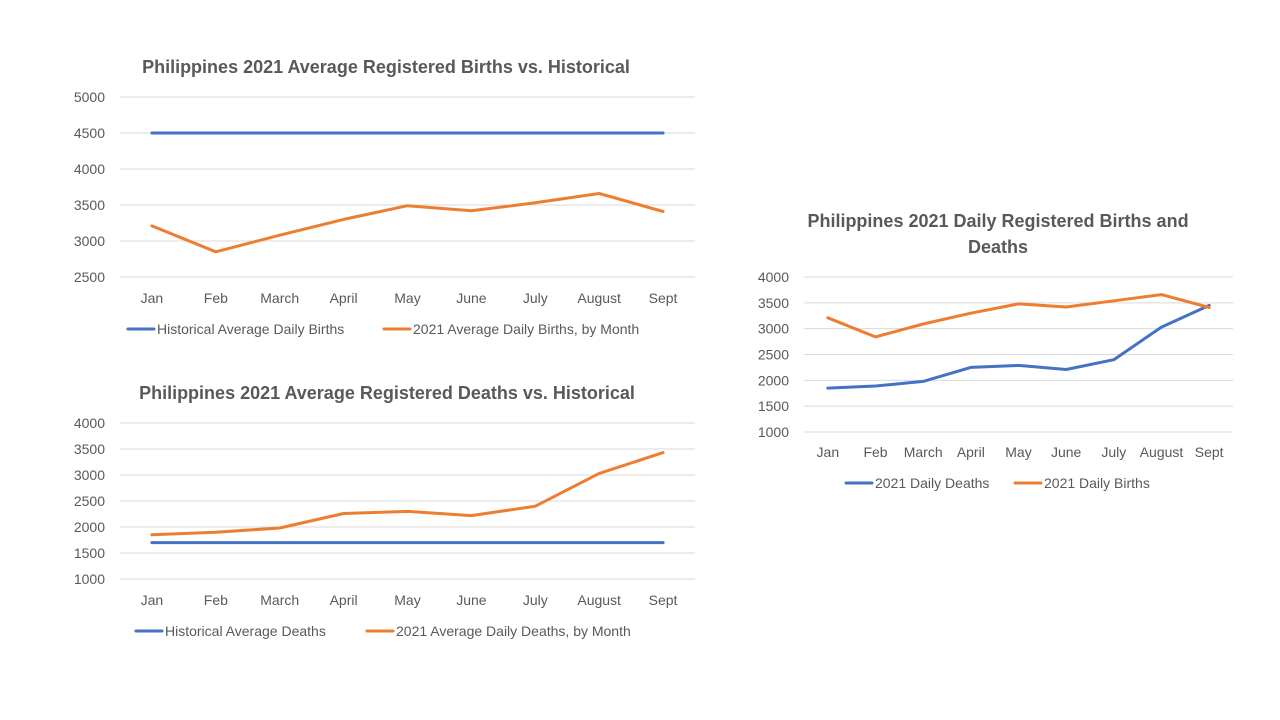  What do you see at coordinates (526, 329) in the screenshot?
I see `legend-label: 2021 Average Daily Births, by Month` at bounding box center [526, 329].